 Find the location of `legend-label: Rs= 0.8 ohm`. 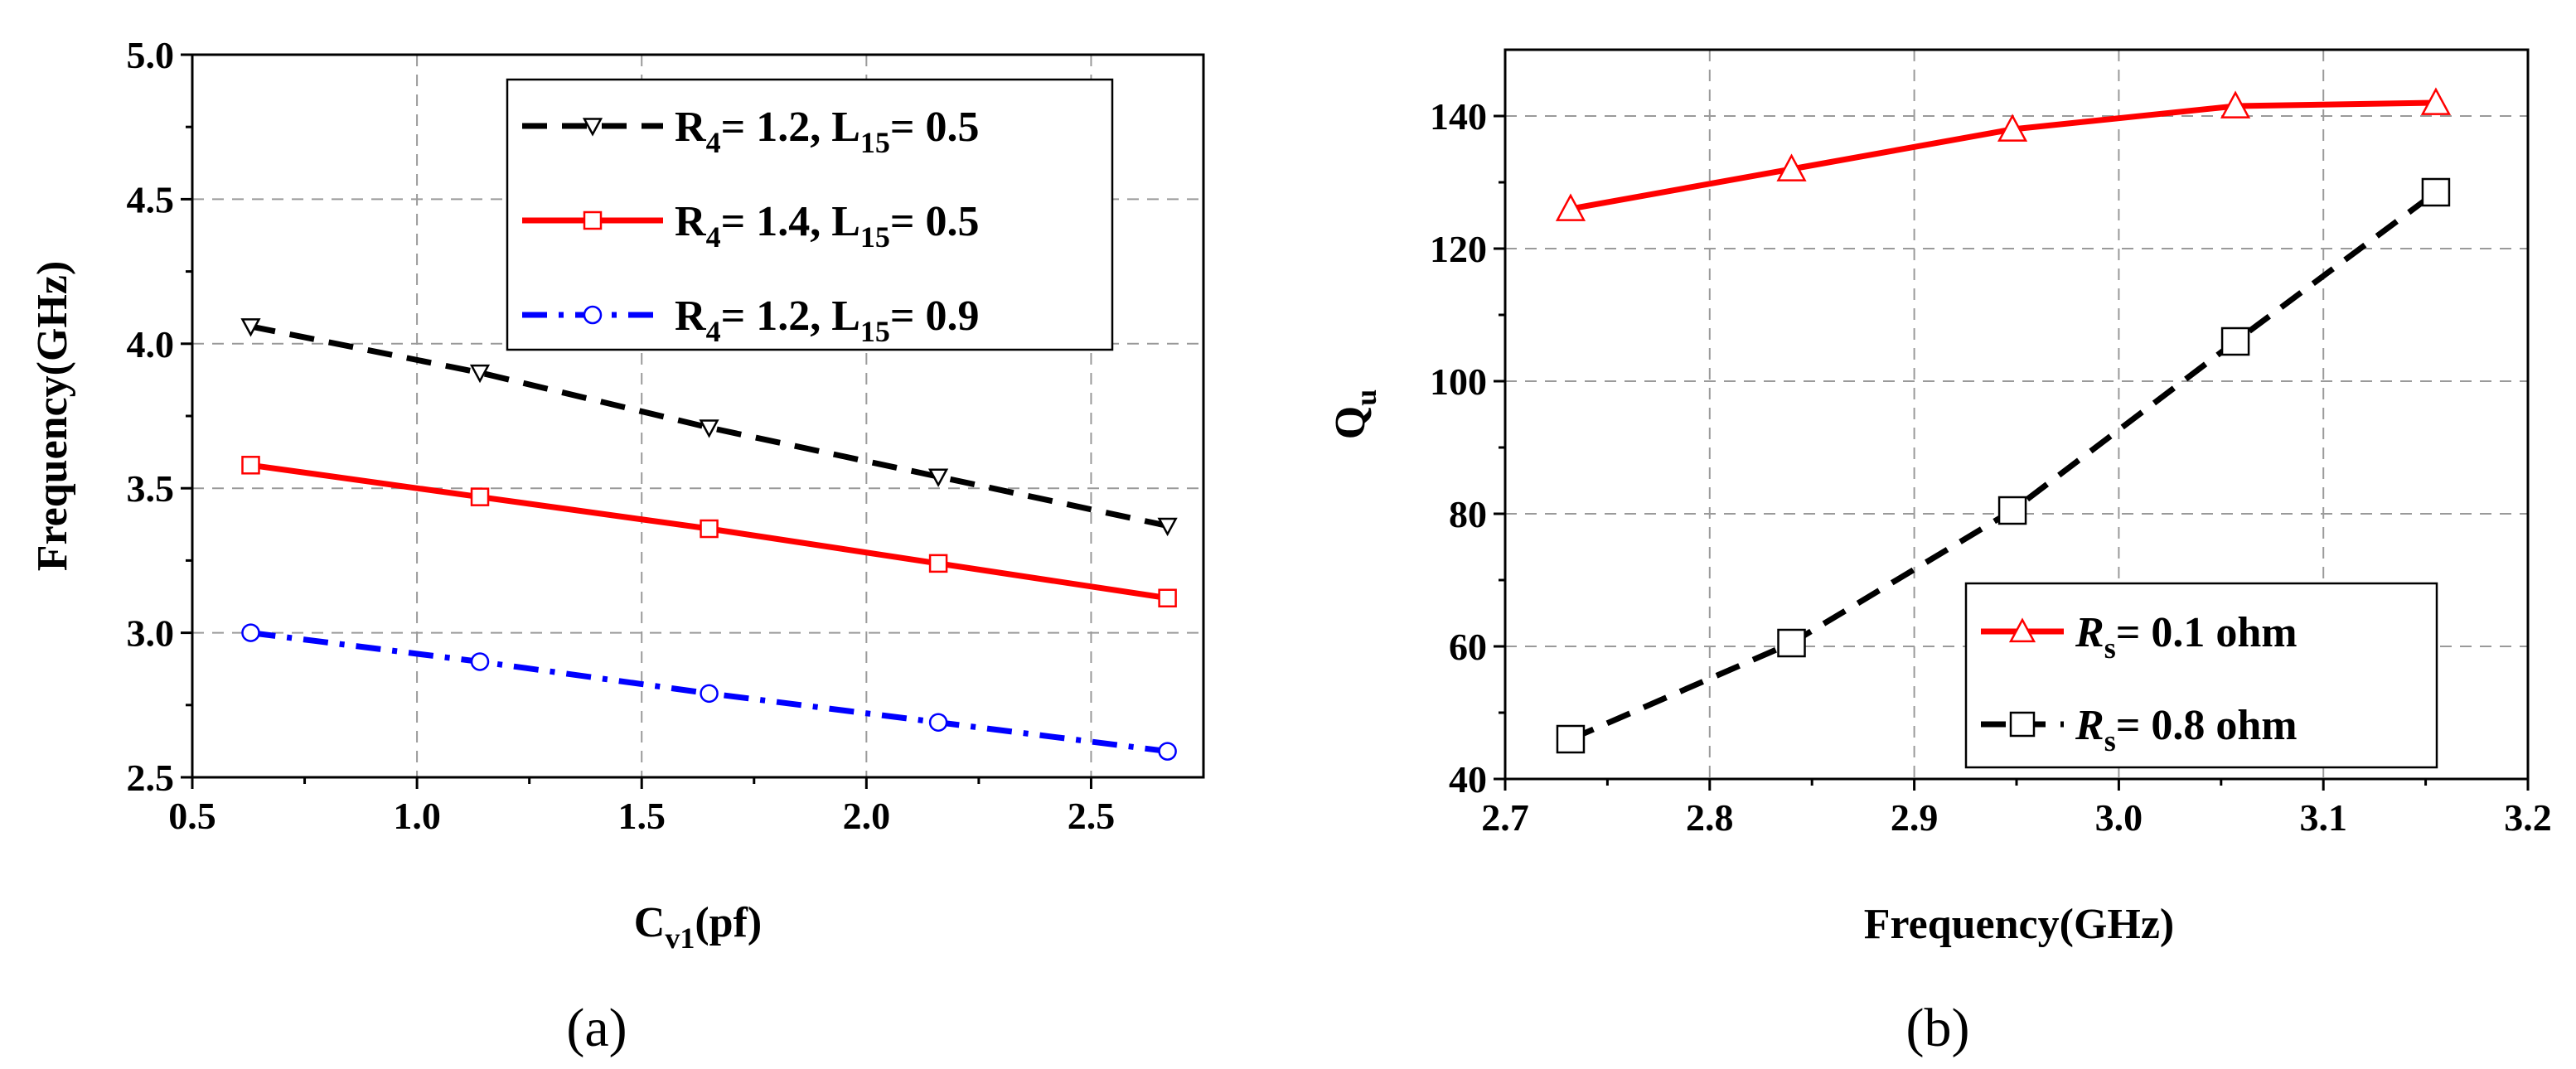

legend-label: Rs= 0.8 ohm is located at coordinates (2186, 730).